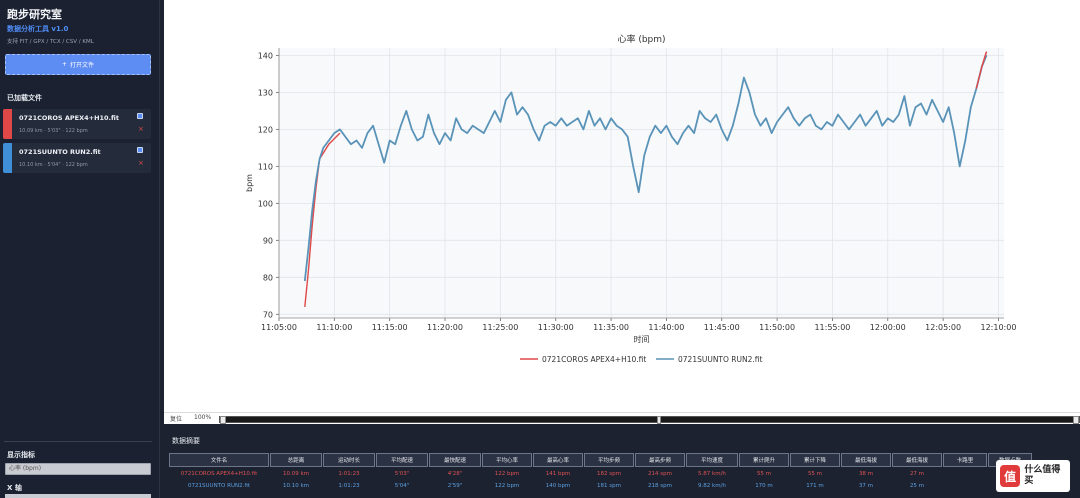 This screenshot has height=498, width=1080. Describe the element at coordinates (659, 420) in the screenshot. I see `zoom-handle-middle` at that location.